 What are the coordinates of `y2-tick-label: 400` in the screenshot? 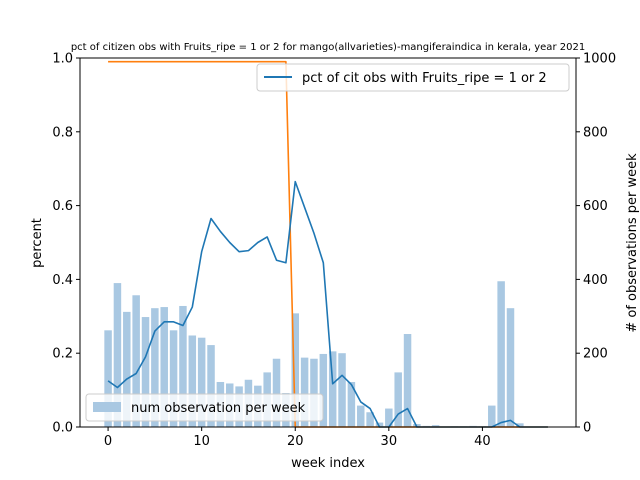 It's located at (595, 280).